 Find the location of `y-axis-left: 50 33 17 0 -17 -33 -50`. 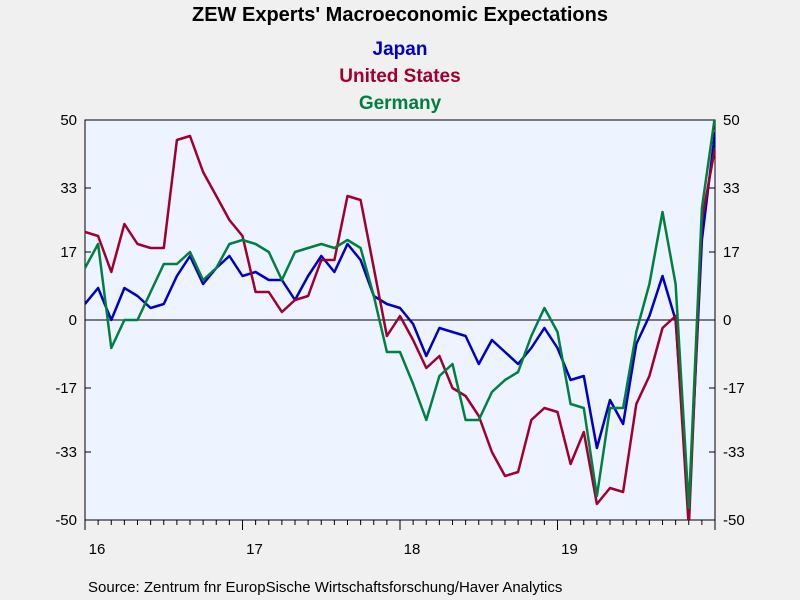

y-axis-left: 50 33 17 0 -17 -33 -50 is located at coordinates (73, 320).